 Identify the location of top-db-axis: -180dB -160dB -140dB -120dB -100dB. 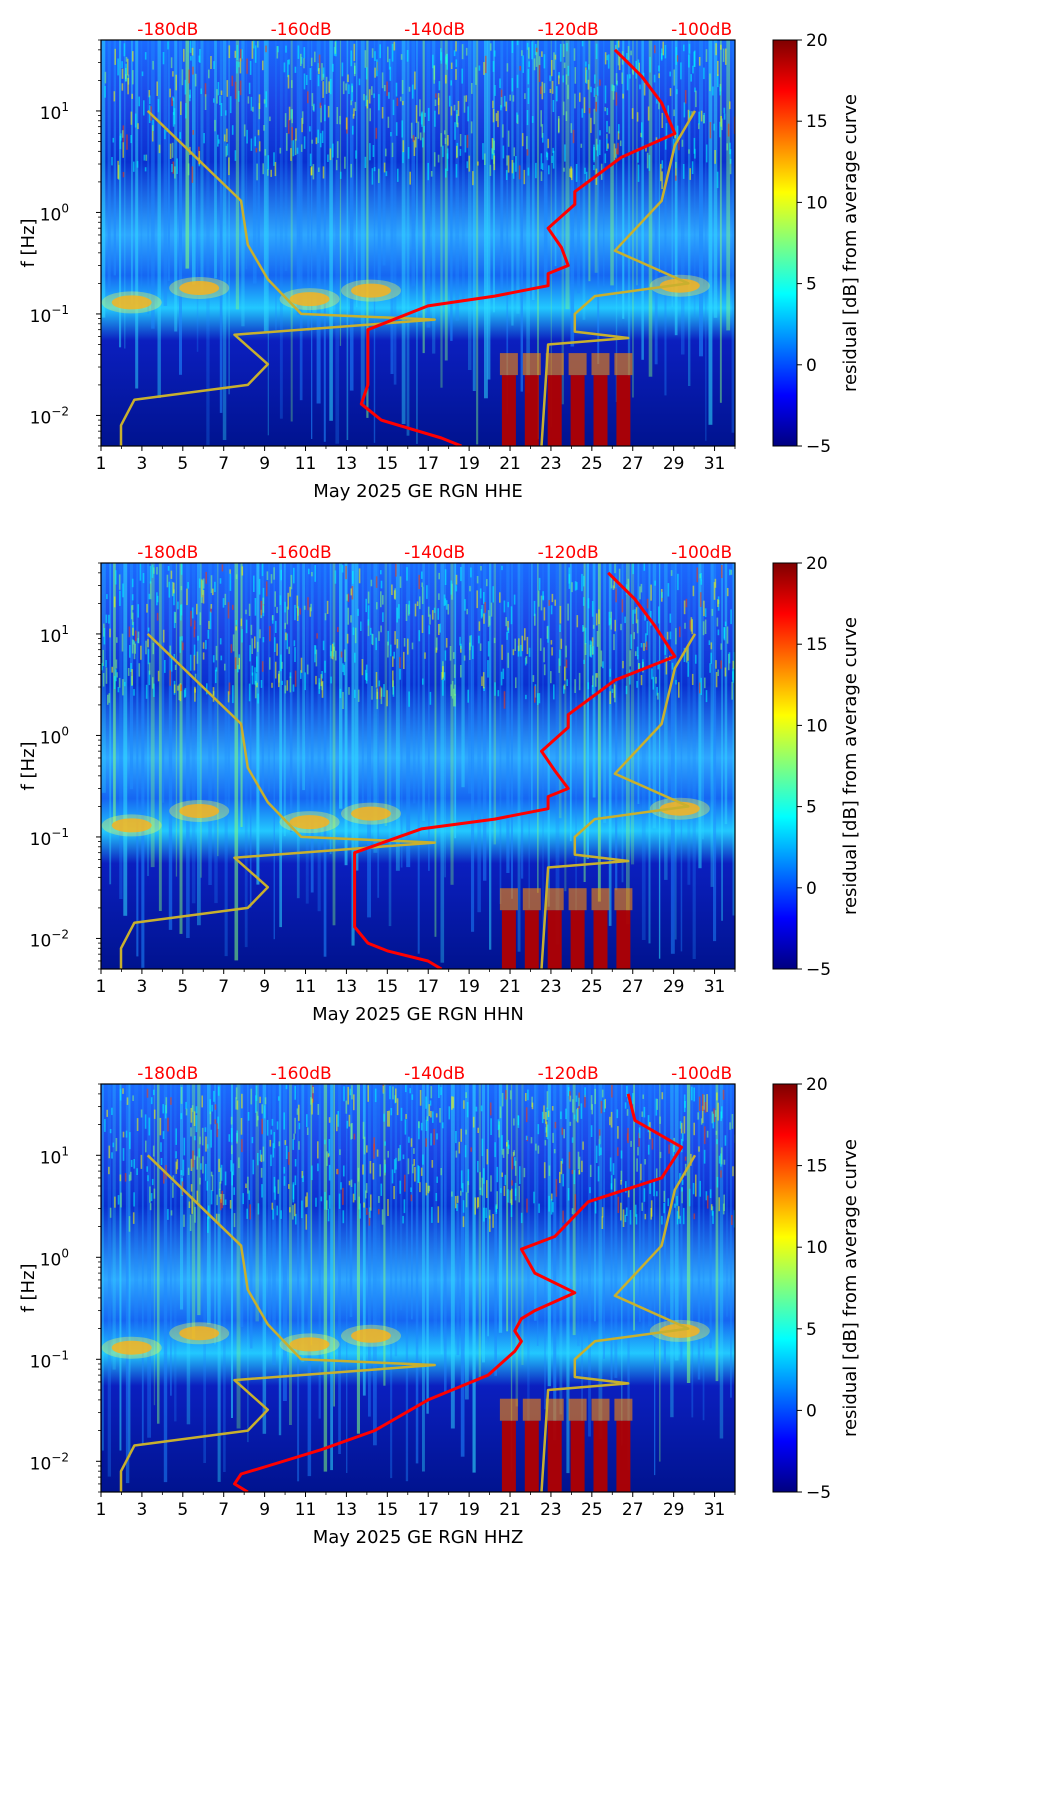
(434, 553).